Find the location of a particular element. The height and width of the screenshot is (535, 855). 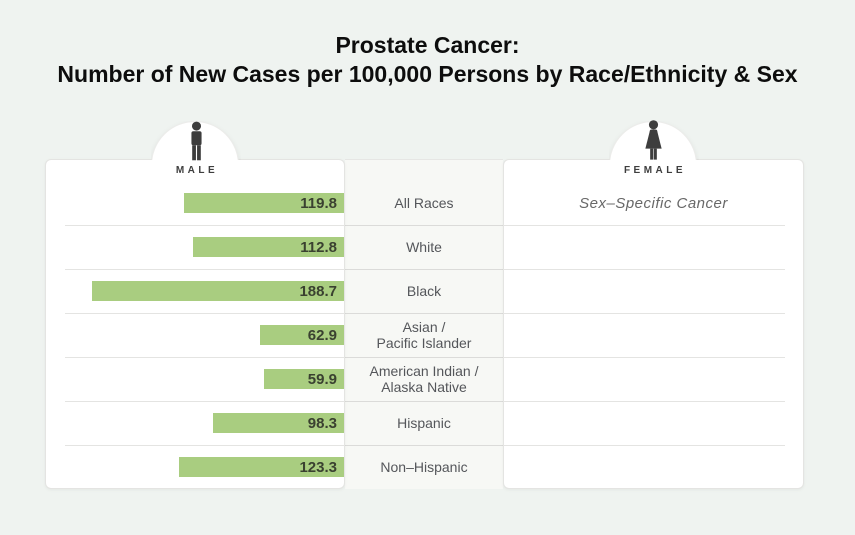

category-label: Hispanic is located at coordinates (424, 423).